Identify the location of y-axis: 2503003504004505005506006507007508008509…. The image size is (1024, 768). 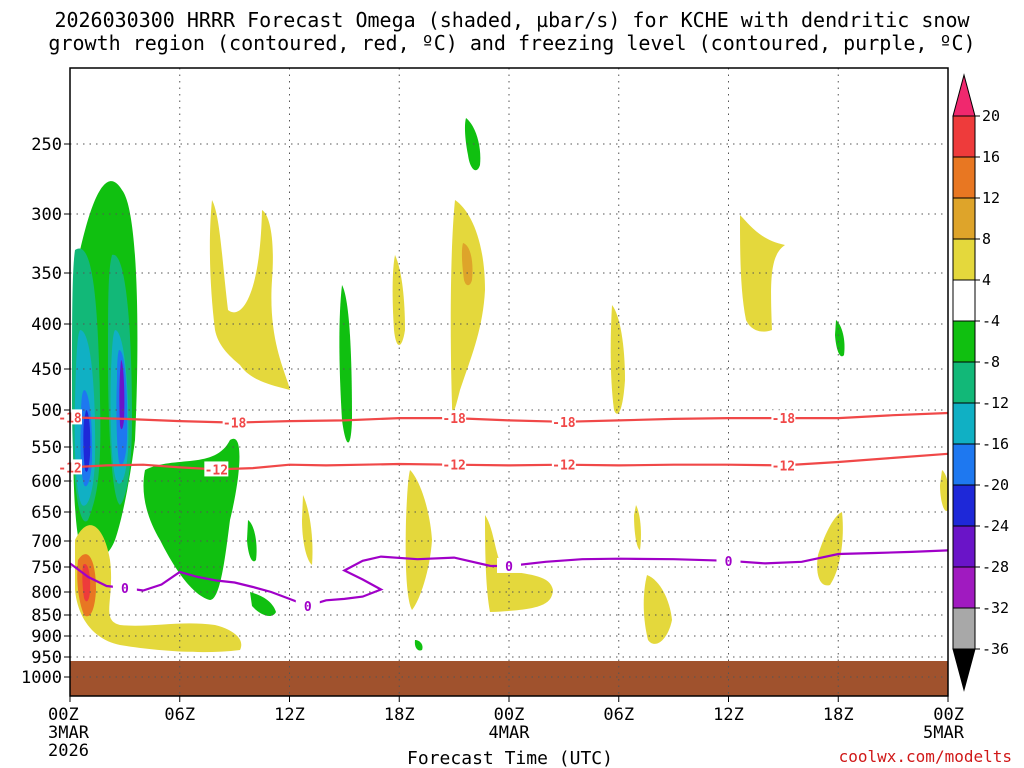
(45, 411).